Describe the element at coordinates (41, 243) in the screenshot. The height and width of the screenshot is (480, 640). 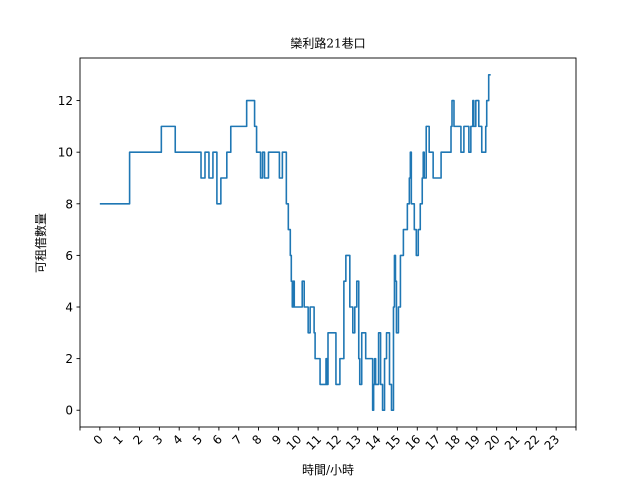
I see `y-axis-label: 可租借數量` at that location.